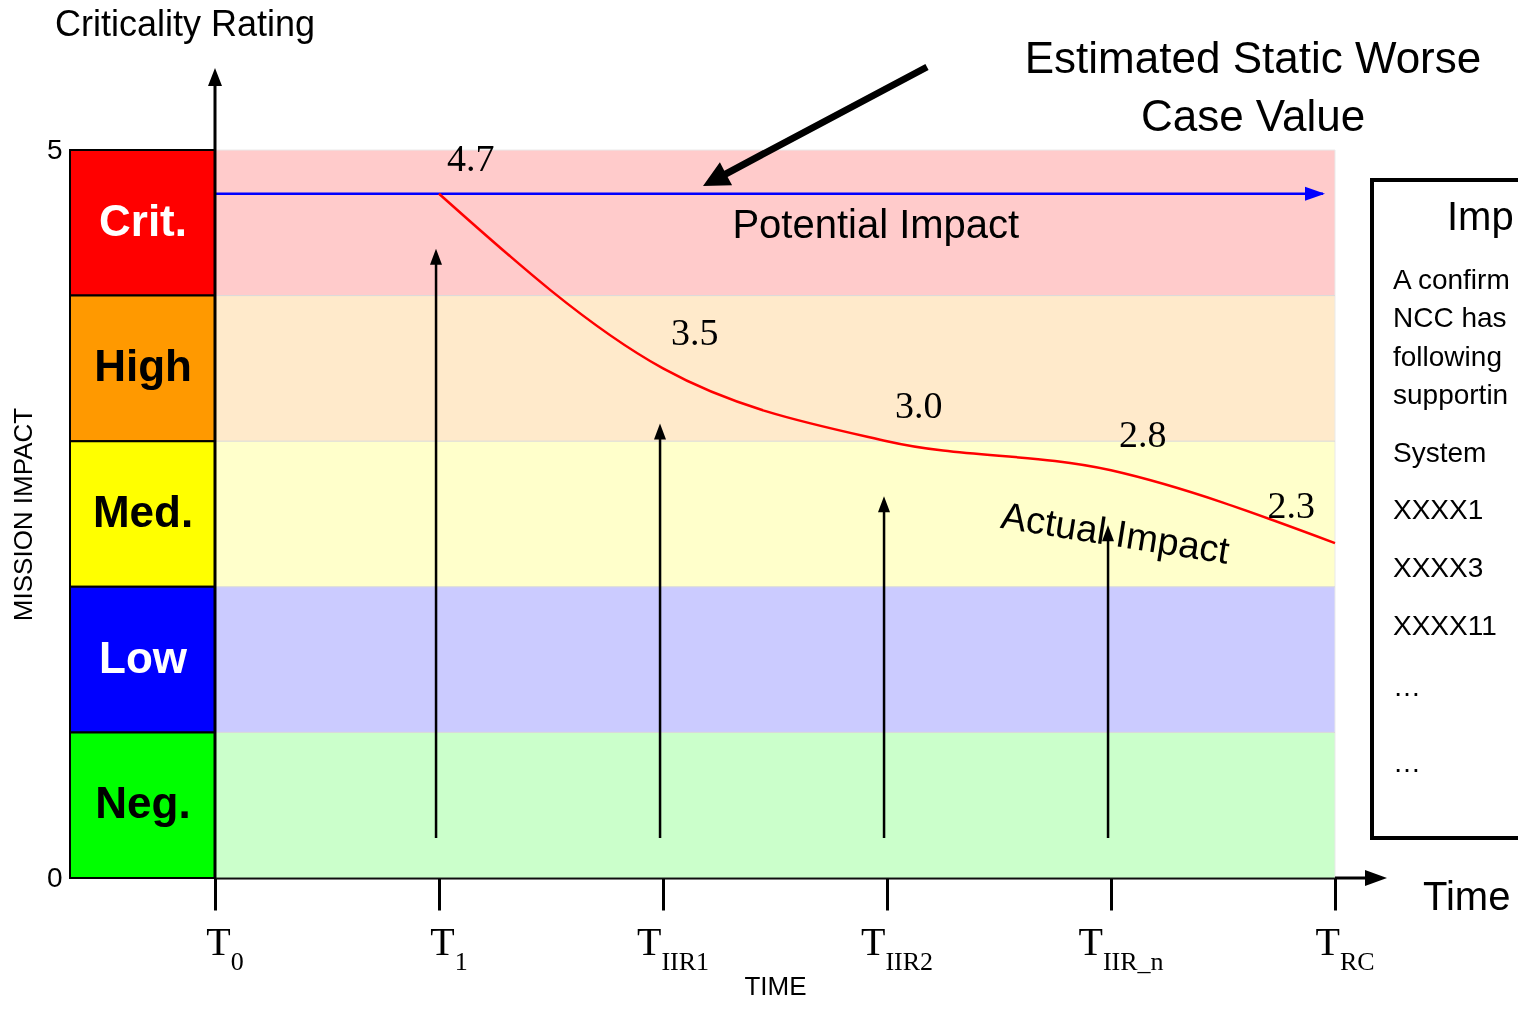 The width and height of the screenshot is (1518, 1017). Describe the element at coordinates (695, 332) in the screenshot. I see `data-label: 3.5` at that location.